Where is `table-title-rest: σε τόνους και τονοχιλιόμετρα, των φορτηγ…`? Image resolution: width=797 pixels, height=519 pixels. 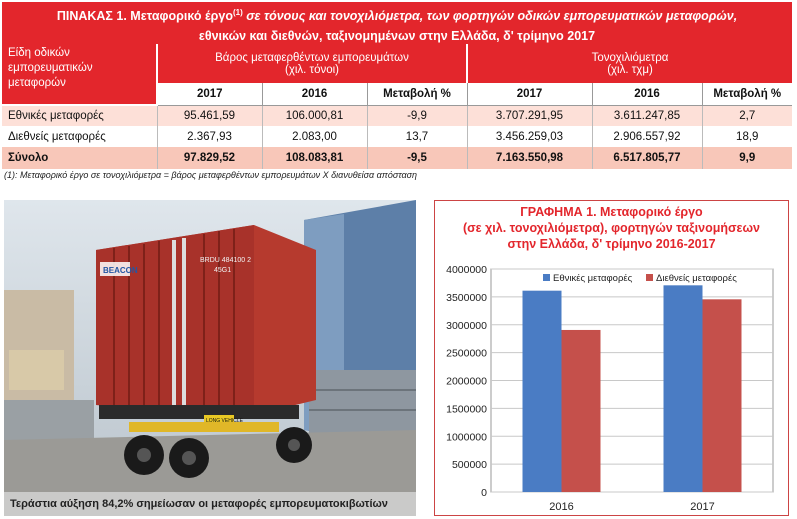
table-title-rest: σε τόνους και τονοχιλιόμετρα, των φορτηγ… is located at coordinates (490, 16).